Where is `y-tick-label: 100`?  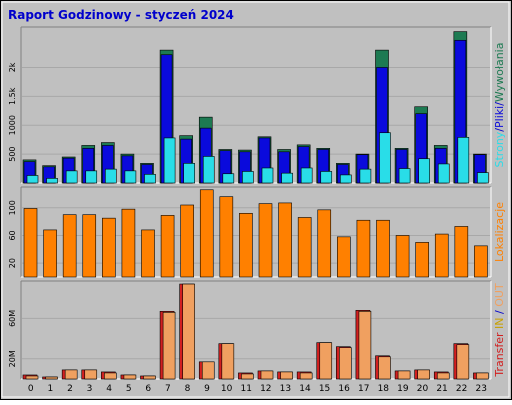 y-tick-label: 100 is located at coordinates (12, 207).